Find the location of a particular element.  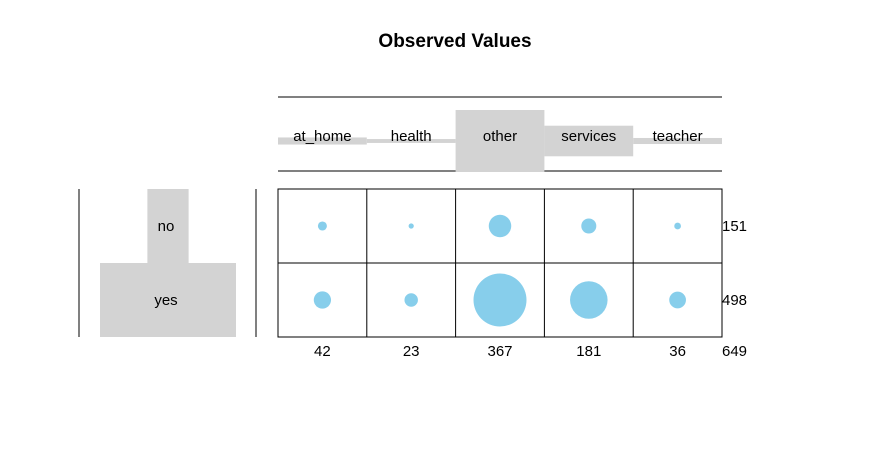

column-label: at_home is located at coordinates (322, 136).